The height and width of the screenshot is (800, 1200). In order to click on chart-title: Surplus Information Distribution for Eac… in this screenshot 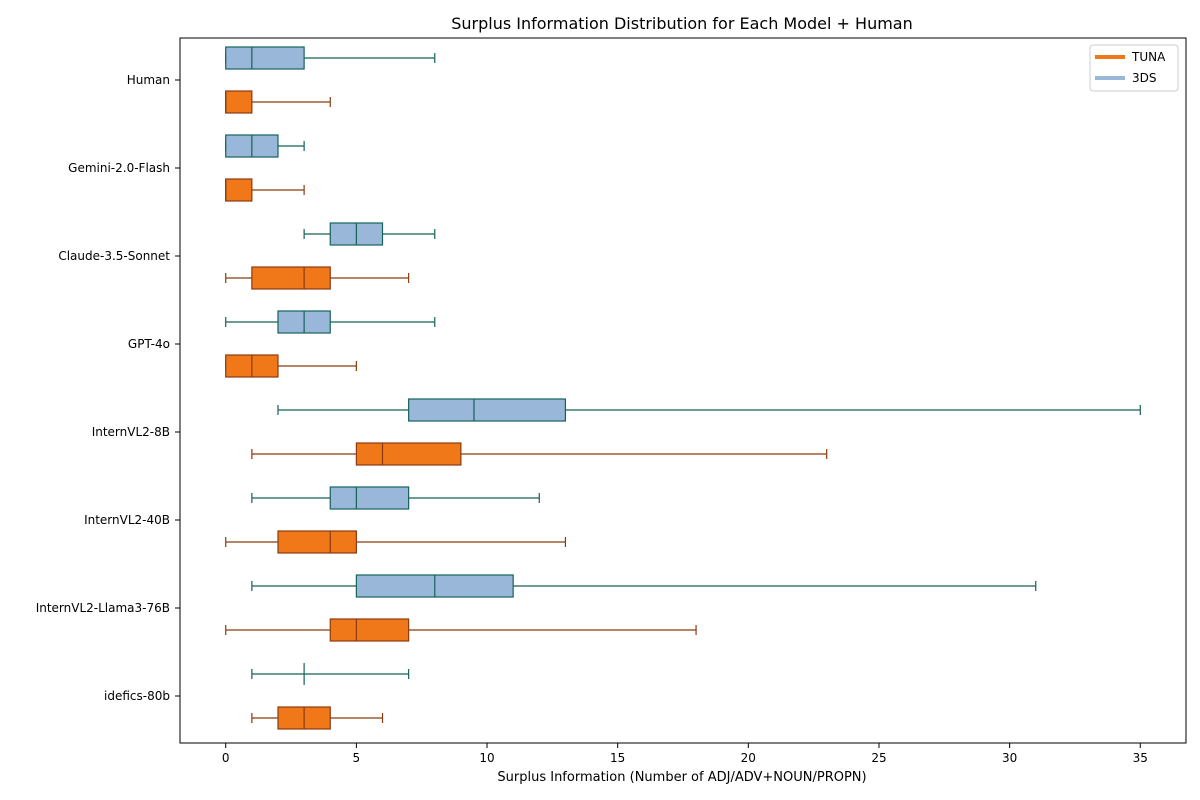, I will do `click(682, 23)`.